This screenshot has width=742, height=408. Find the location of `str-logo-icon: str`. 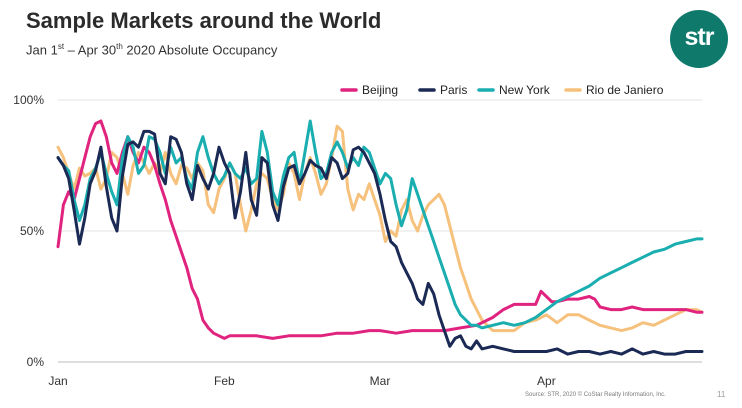

str-logo-icon: str is located at coordinates (699, 39).